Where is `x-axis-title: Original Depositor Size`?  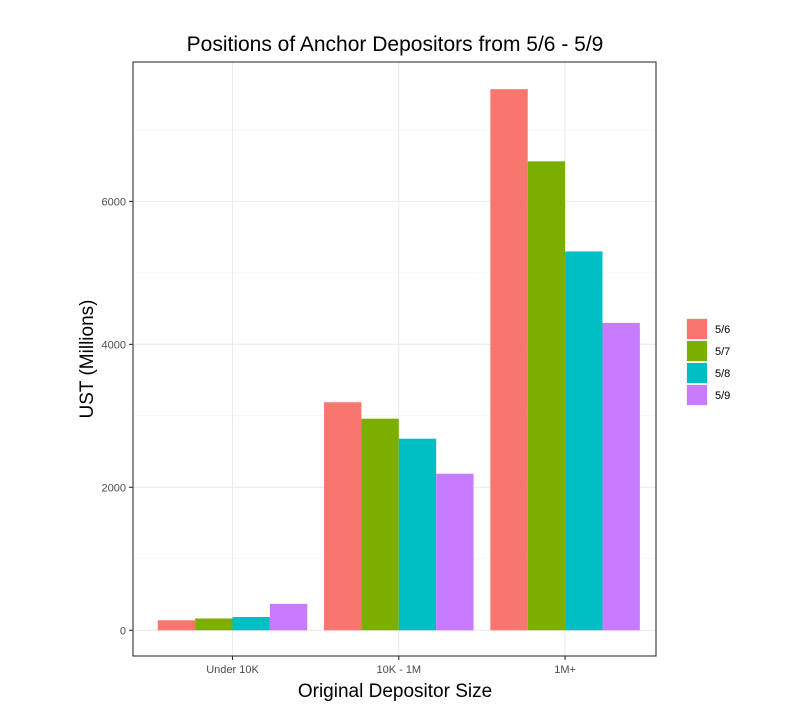
x-axis-title: Original Depositor Size is located at coordinates (395, 691).